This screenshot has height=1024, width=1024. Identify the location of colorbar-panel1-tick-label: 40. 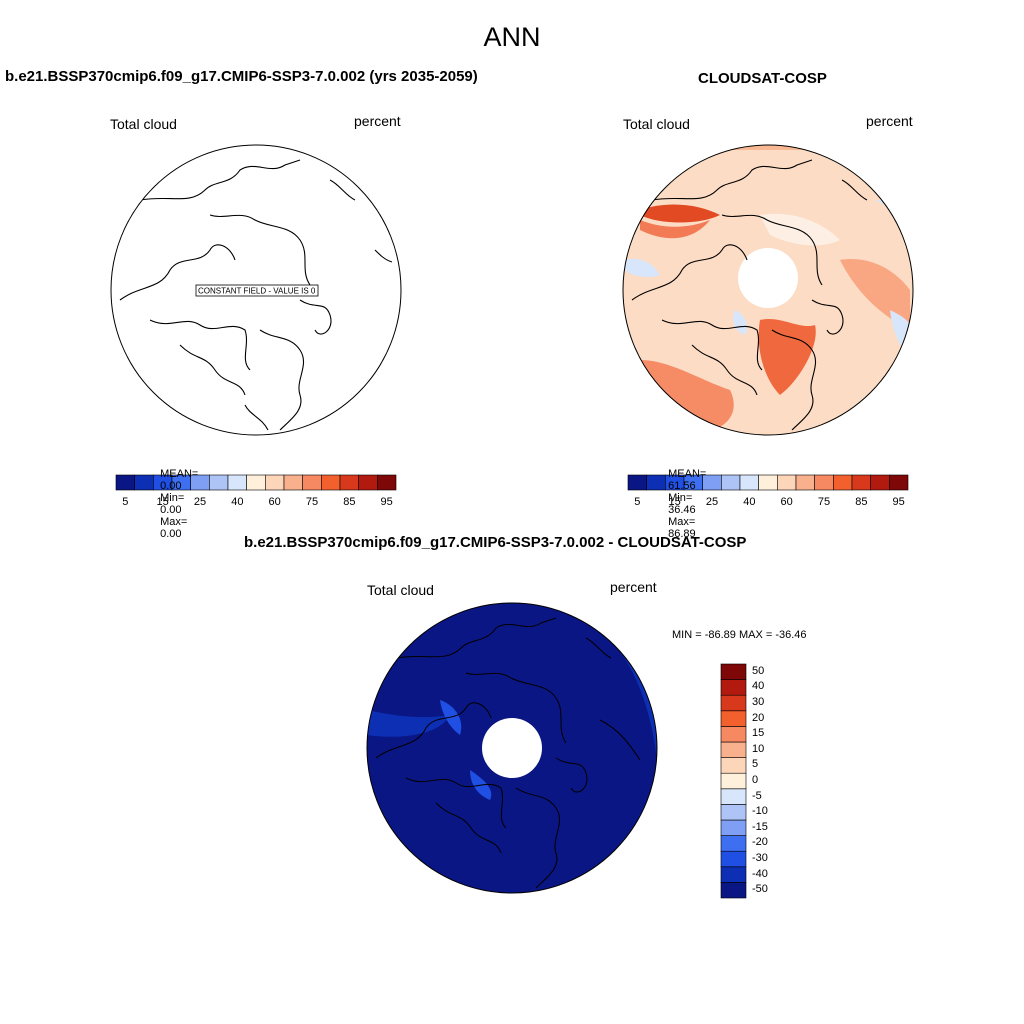
(237, 502).